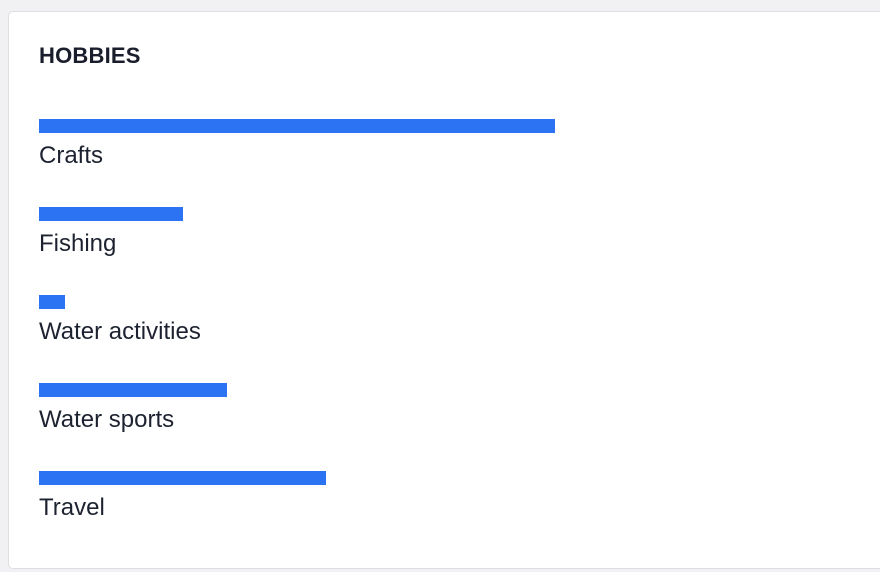 This screenshot has width=880, height=572. Describe the element at coordinates (72, 507) in the screenshot. I see `bar-label: Travel` at that location.